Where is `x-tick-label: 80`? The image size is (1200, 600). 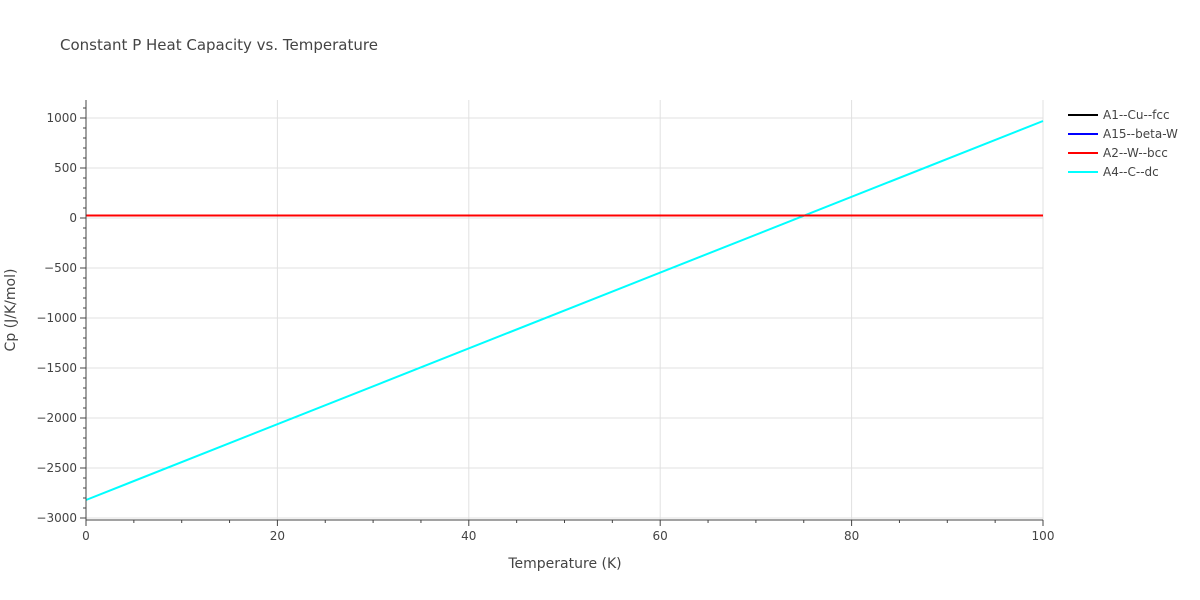 x-tick-label: 80 is located at coordinates (851, 536).